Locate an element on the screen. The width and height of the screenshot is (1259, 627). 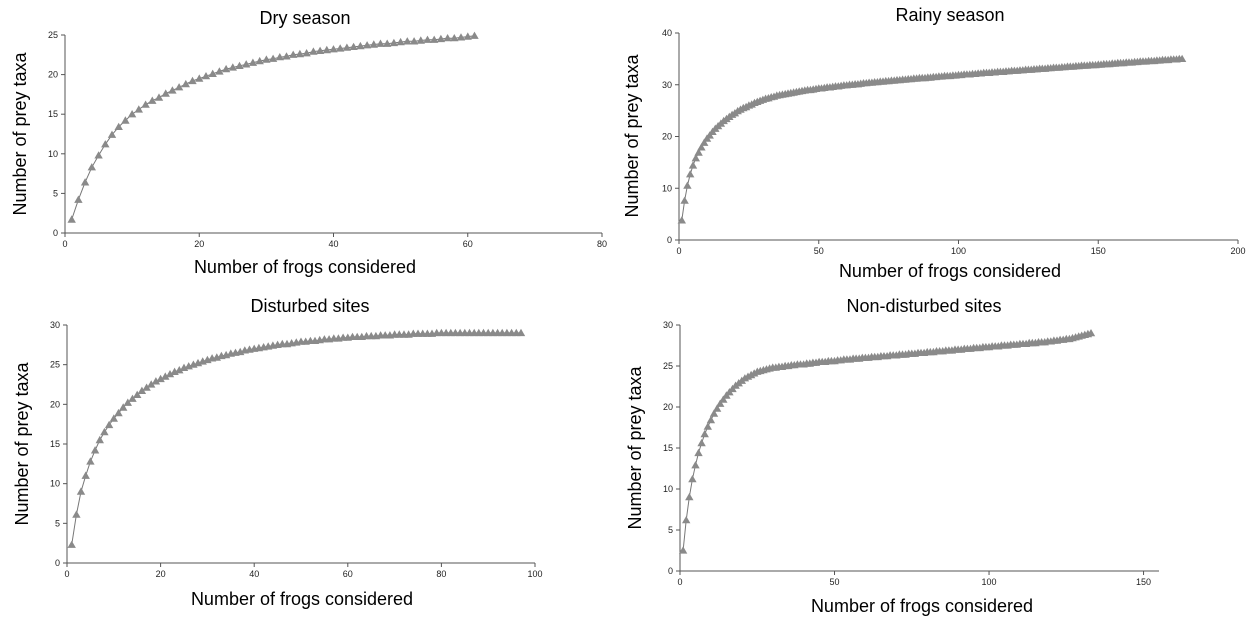
chart-2-y-tick-label: 20 is located at coordinates (667, 137).